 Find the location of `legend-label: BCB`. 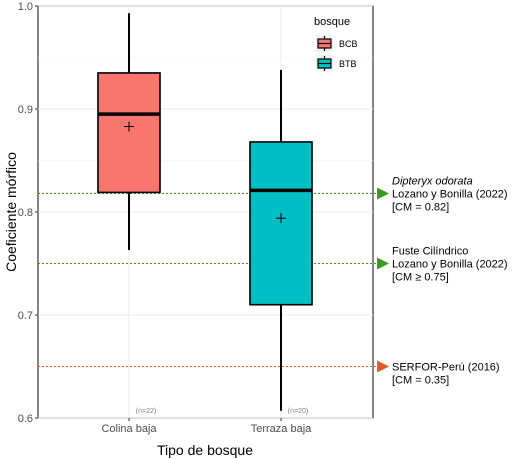

legend-label: BCB is located at coordinates (348, 44).